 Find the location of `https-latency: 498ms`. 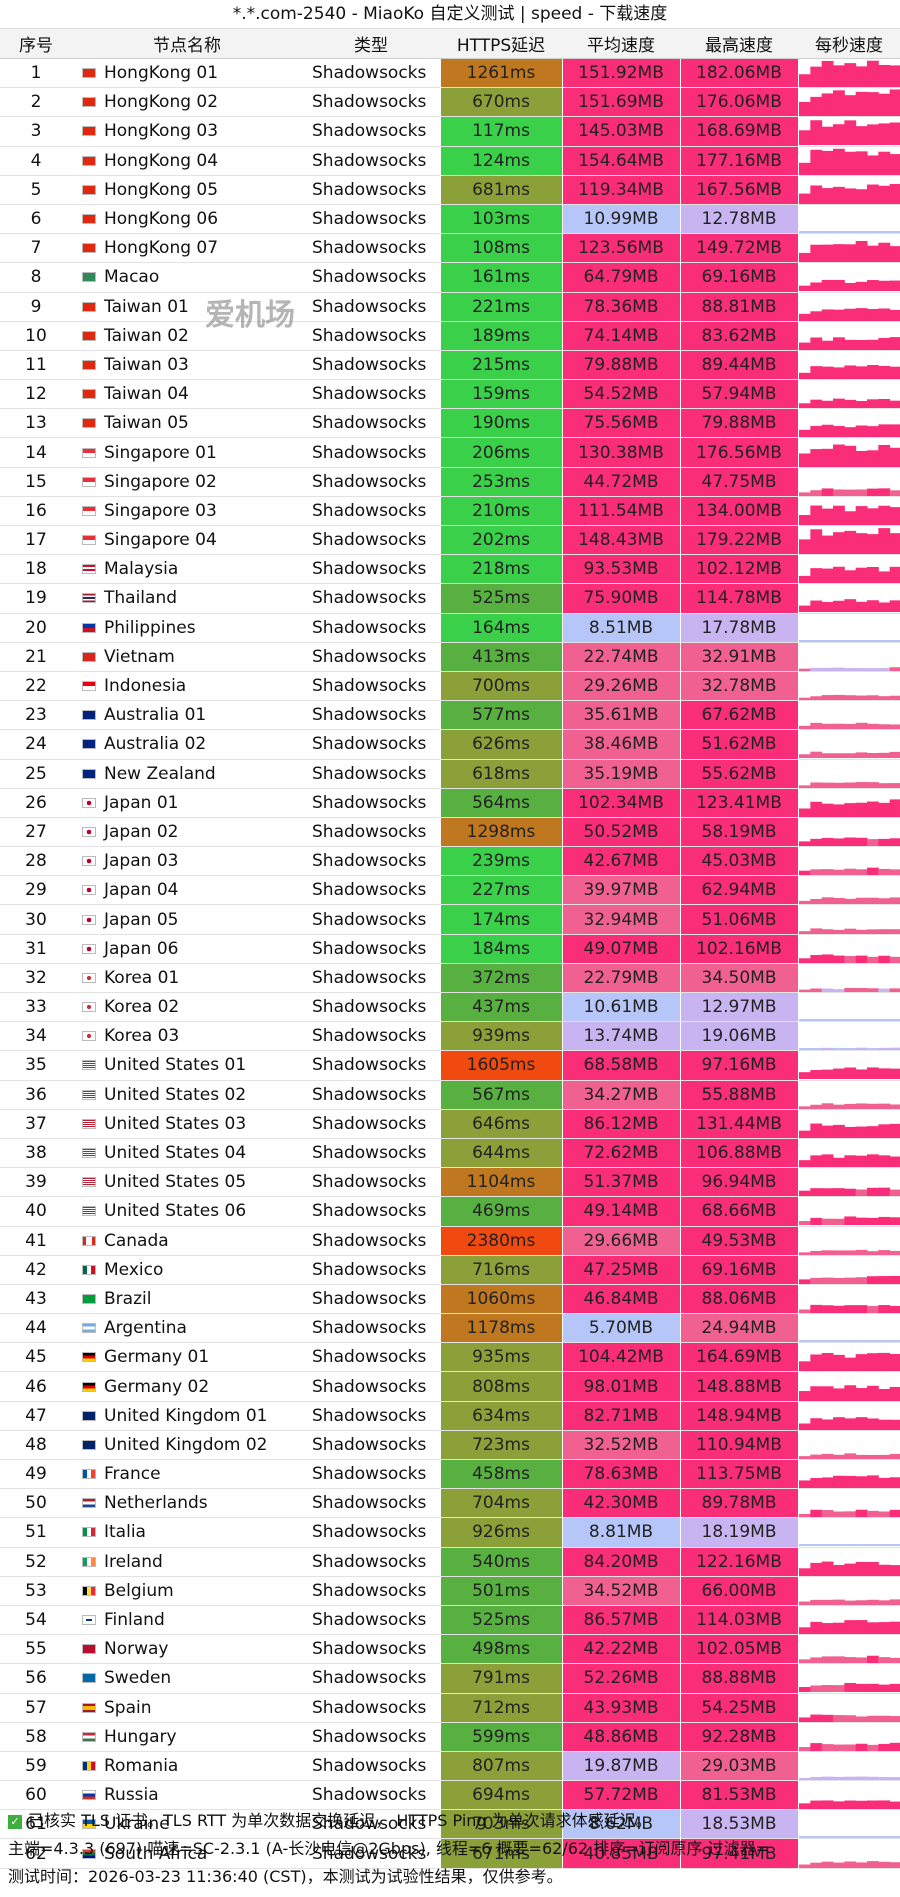

https-latency: 498ms is located at coordinates (501, 1649).